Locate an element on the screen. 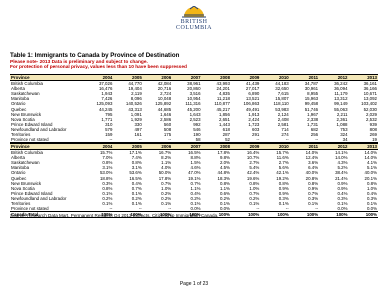 Image resolution: width=388 pixels, height=300 pixels. cell: 4,835 is located at coordinates (224, 94).